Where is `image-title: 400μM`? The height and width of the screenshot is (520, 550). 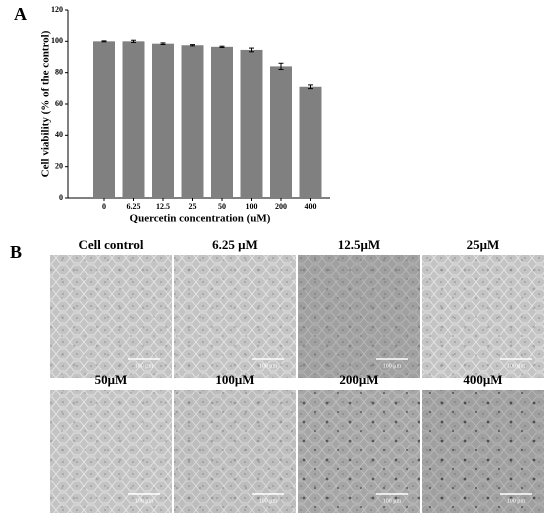
image-title: 400μM is located at coordinates (482, 379).